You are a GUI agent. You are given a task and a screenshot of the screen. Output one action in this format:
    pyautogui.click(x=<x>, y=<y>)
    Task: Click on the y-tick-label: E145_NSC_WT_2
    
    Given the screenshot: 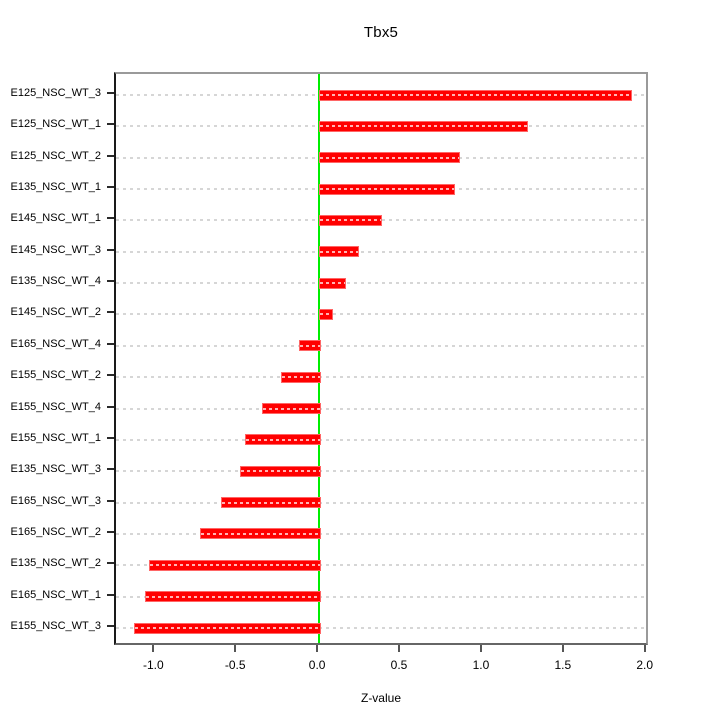 What is the action you would take?
    pyautogui.click(x=56, y=312)
    